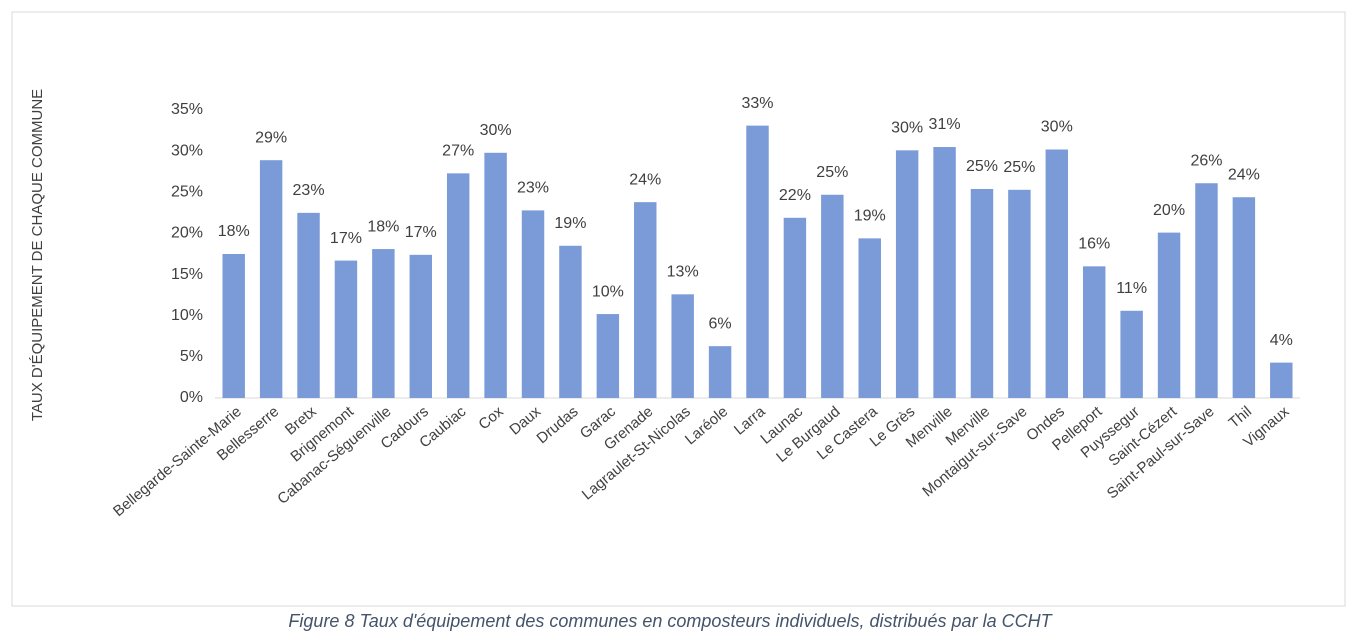  Describe the element at coordinates (191, 356) in the screenshot. I see `y-tick-label: 5%` at that location.